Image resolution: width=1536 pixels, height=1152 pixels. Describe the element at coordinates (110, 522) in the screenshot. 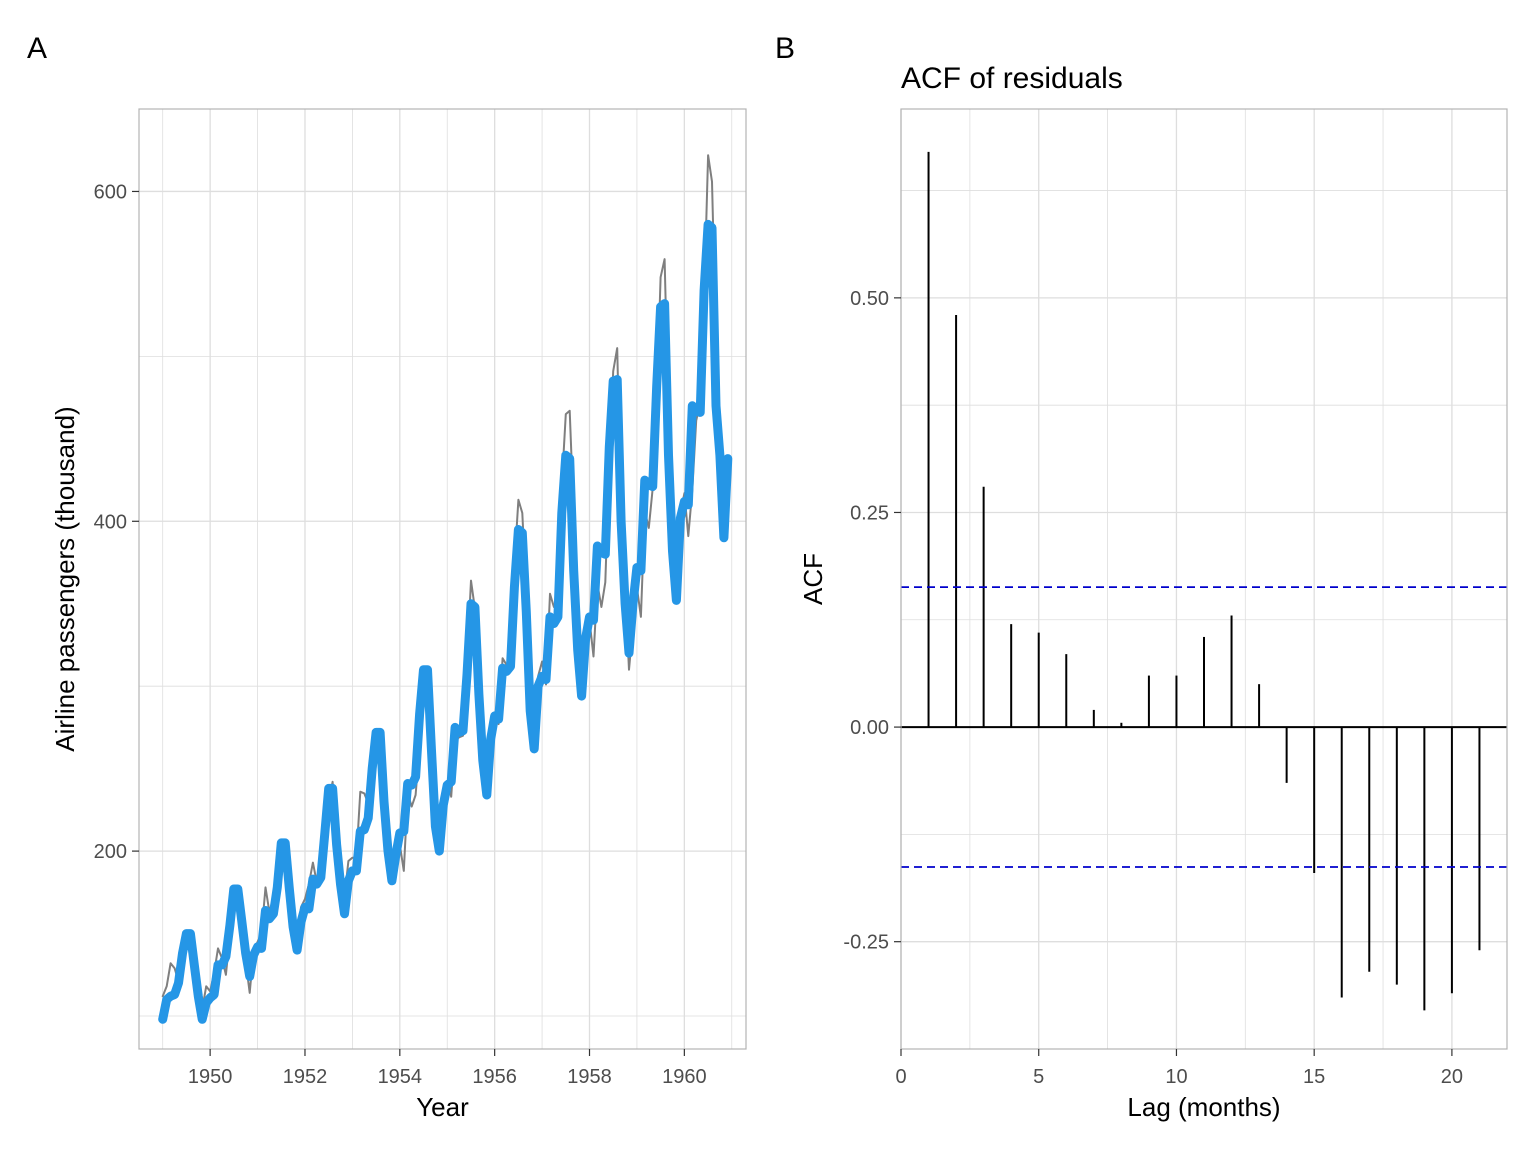

I see `panel-a-y-tick-label: 400` at that location.